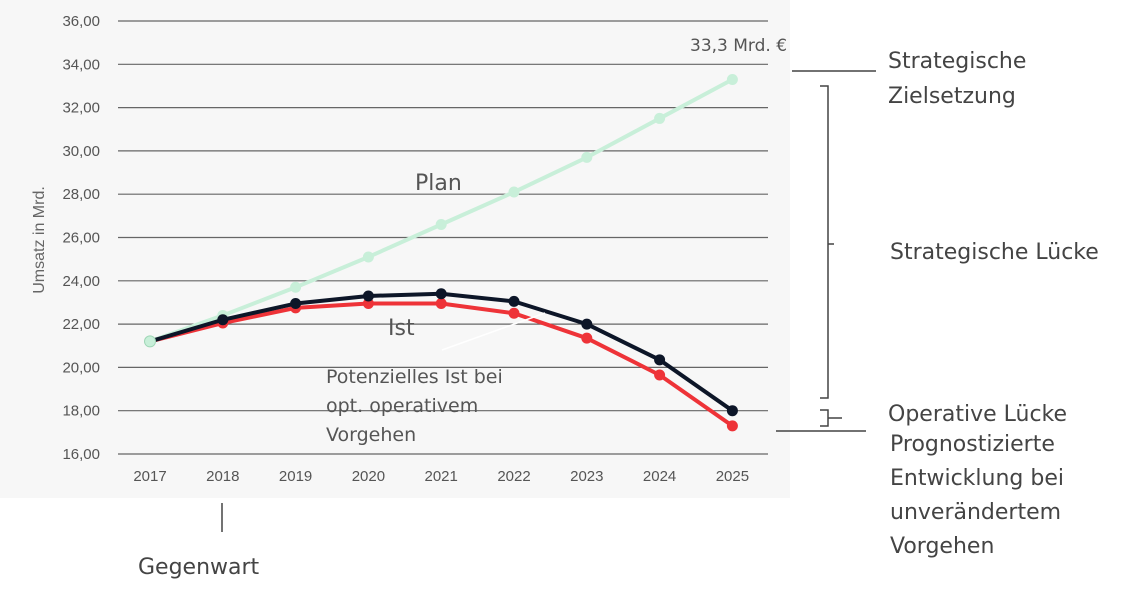 The width and height of the screenshot is (1148, 606). I want to click on x-tick-label: 2017, so click(149, 476).